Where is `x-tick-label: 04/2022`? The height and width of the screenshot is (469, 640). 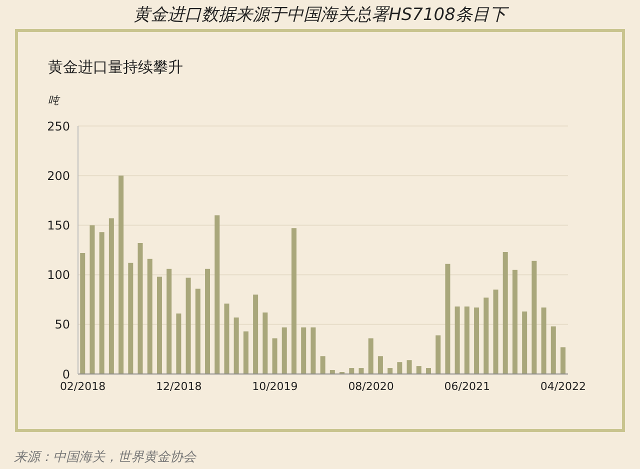 x-tick-label: 04/2022 is located at coordinates (563, 386).